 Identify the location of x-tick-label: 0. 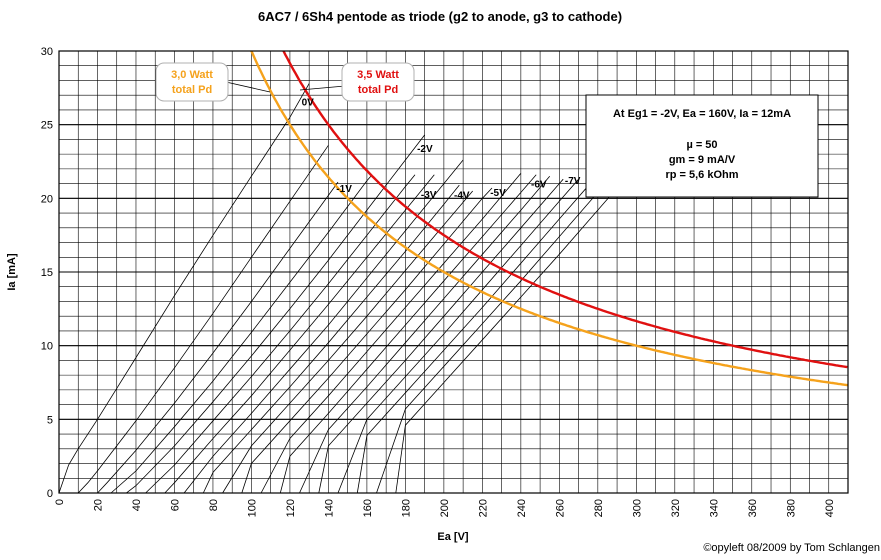
(60, 502).